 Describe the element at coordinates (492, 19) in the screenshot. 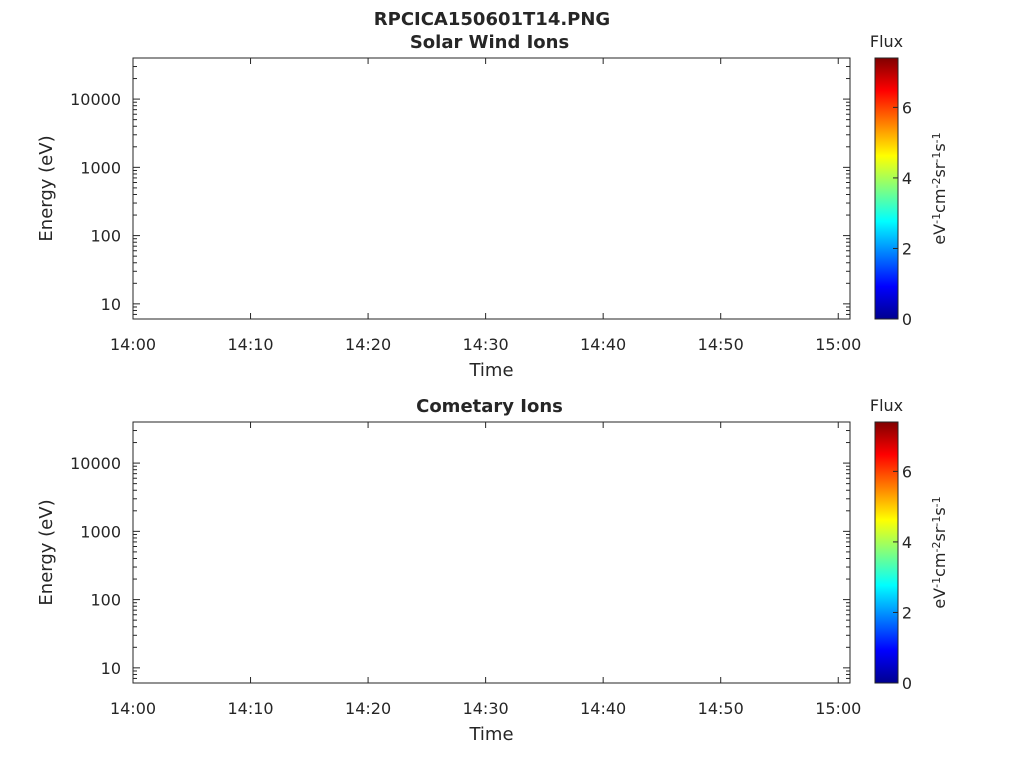

I see `figure-title: RPCICA150601T14.PNG` at that location.